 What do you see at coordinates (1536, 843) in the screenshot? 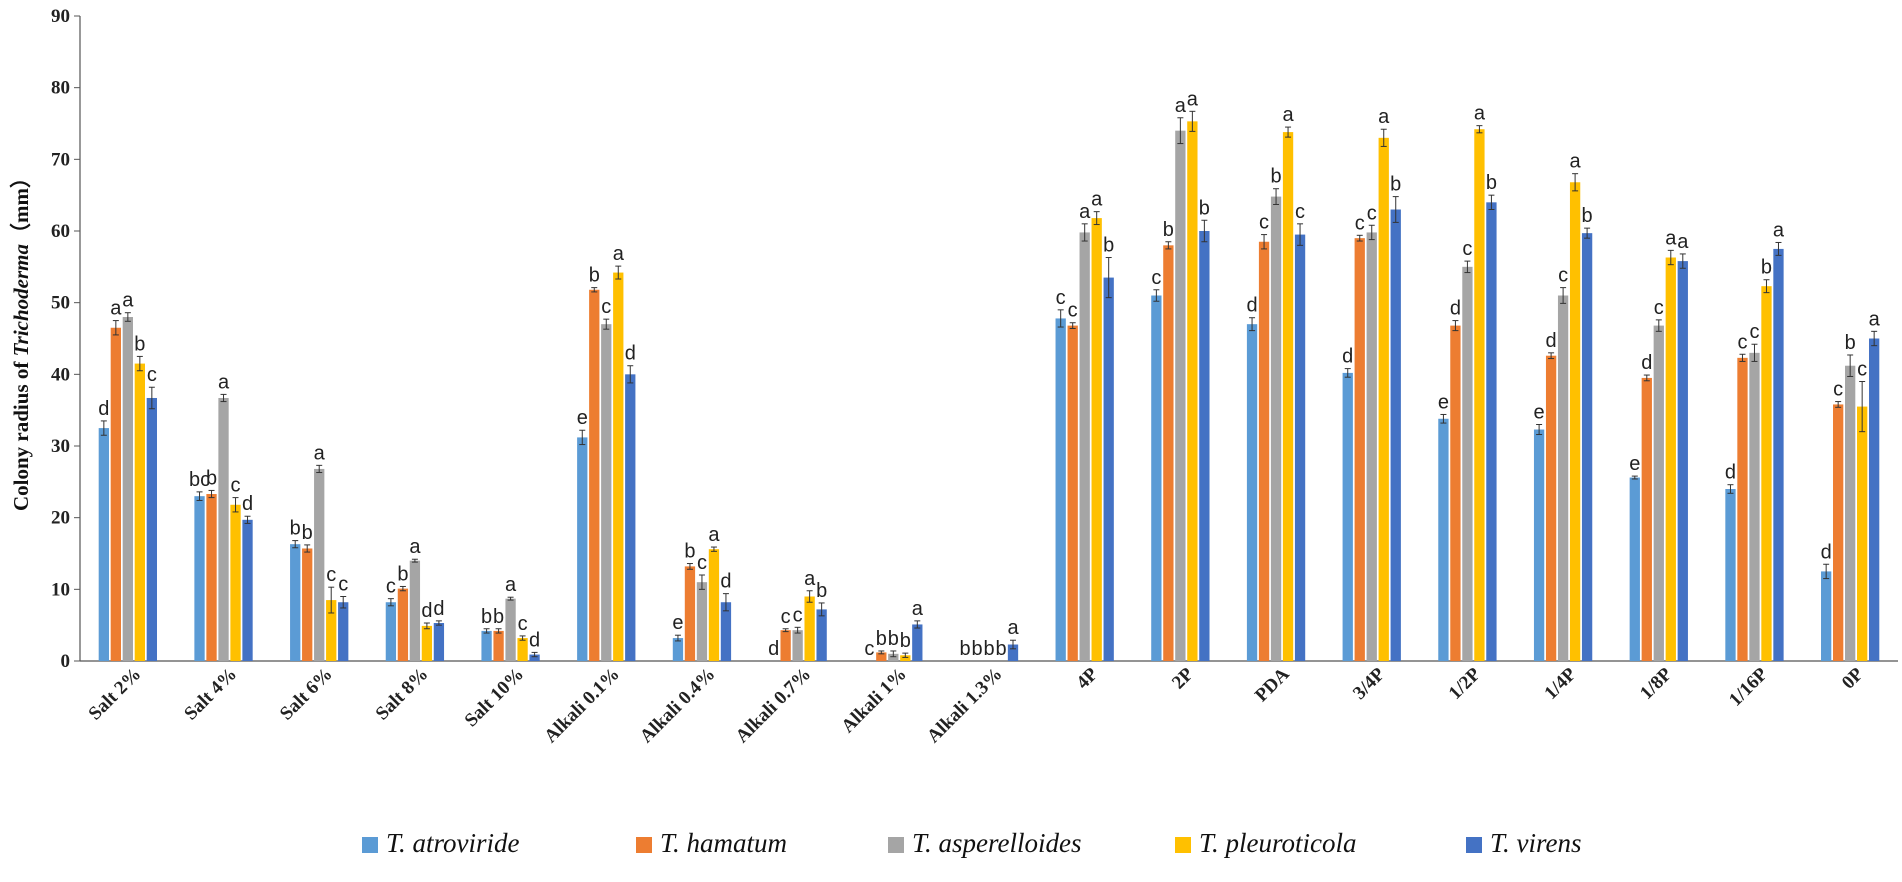
I see `legend-label: T. virens` at bounding box center [1536, 843].